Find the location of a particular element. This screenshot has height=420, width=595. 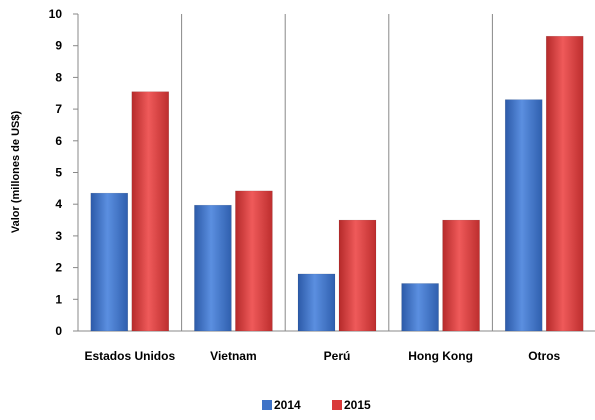

y-tick-label: 10 is located at coordinates (56, 14).